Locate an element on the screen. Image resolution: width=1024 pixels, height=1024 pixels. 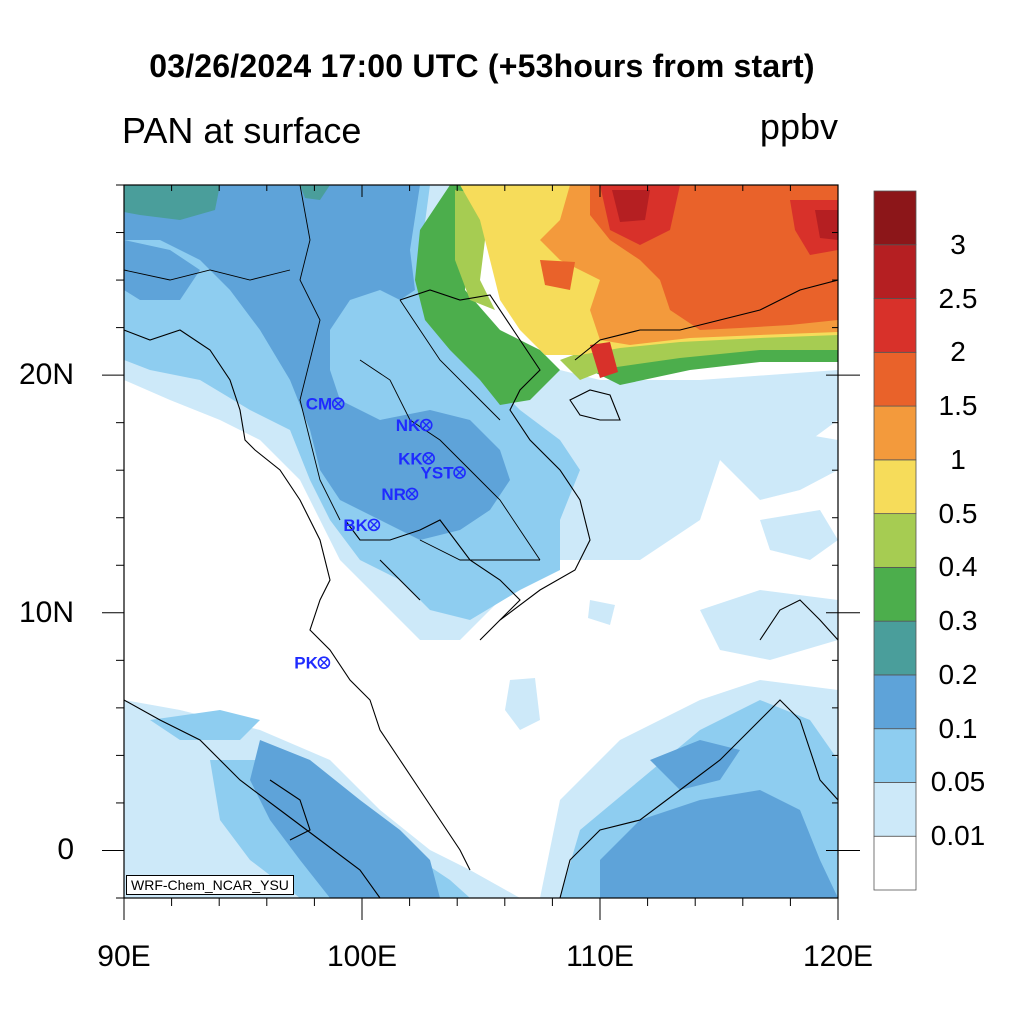
station-yst: YST is located at coordinates (443, 473).